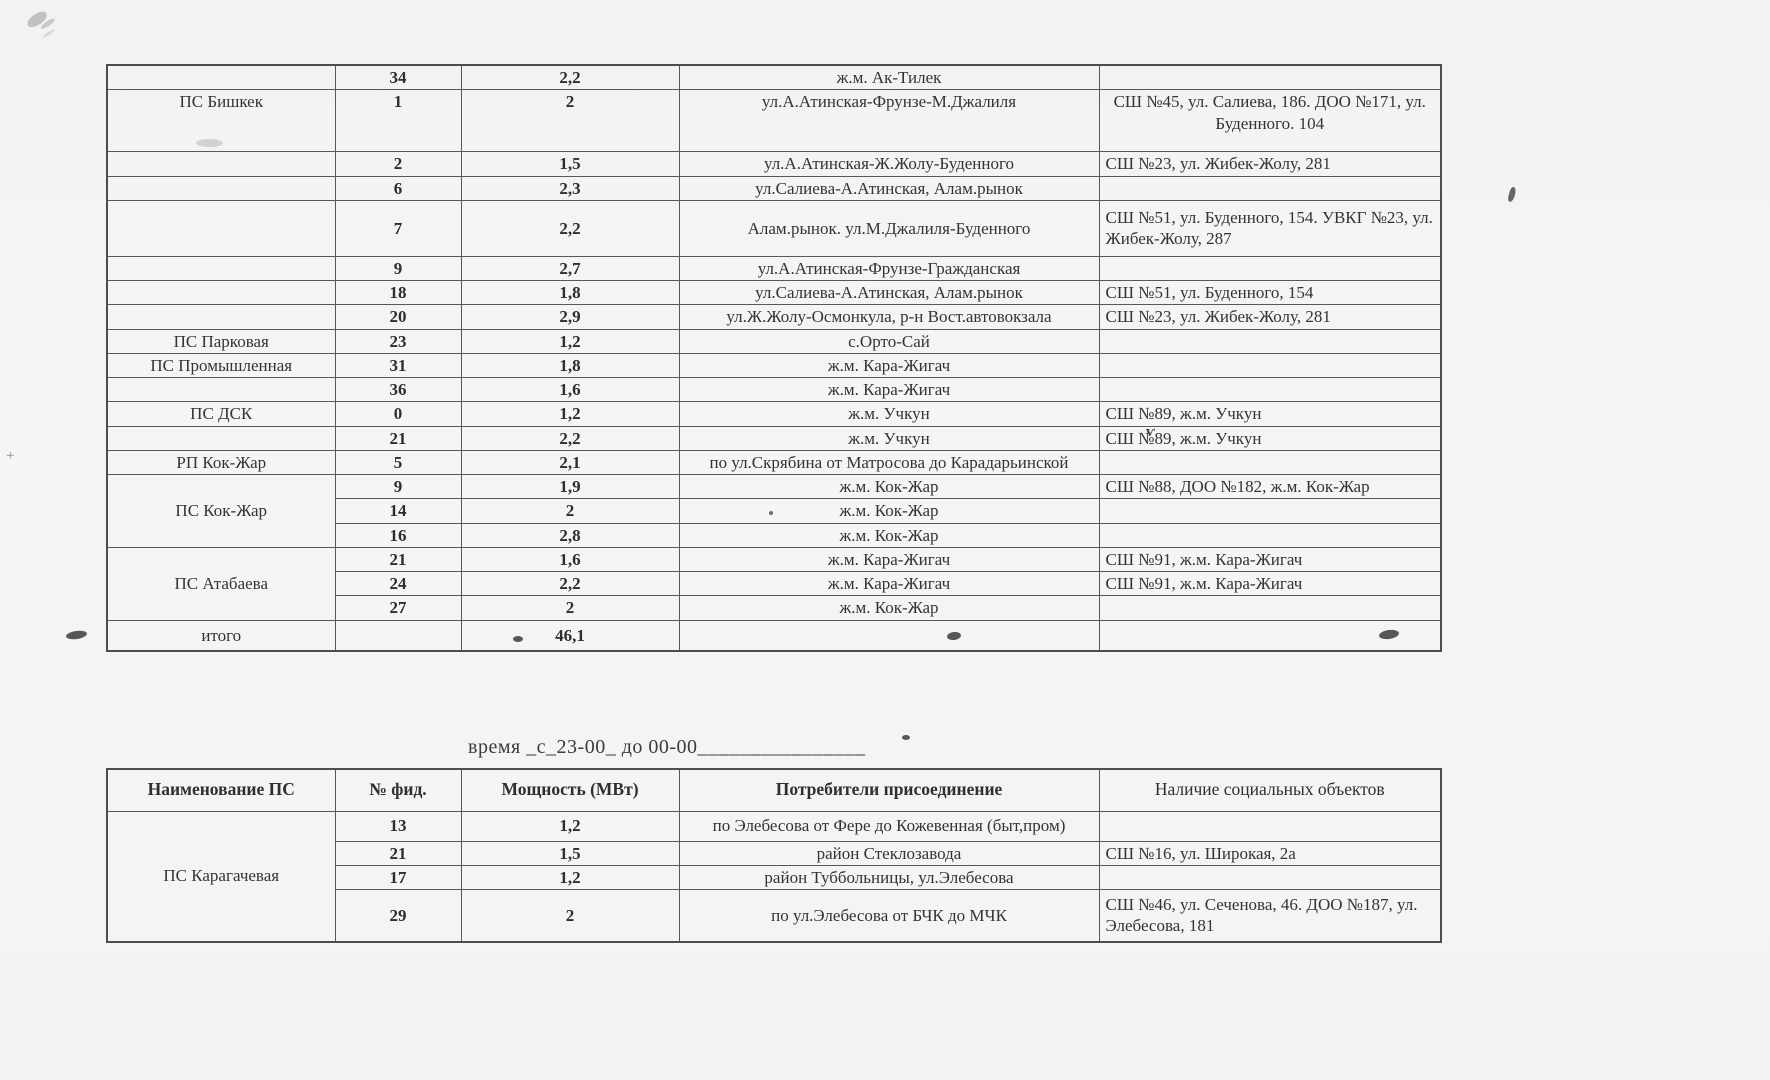 The width and height of the screenshot is (1770, 1080). Describe the element at coordinates (398, 826) in the screenshot. I see `feeder-number-cell: 13` at that location.